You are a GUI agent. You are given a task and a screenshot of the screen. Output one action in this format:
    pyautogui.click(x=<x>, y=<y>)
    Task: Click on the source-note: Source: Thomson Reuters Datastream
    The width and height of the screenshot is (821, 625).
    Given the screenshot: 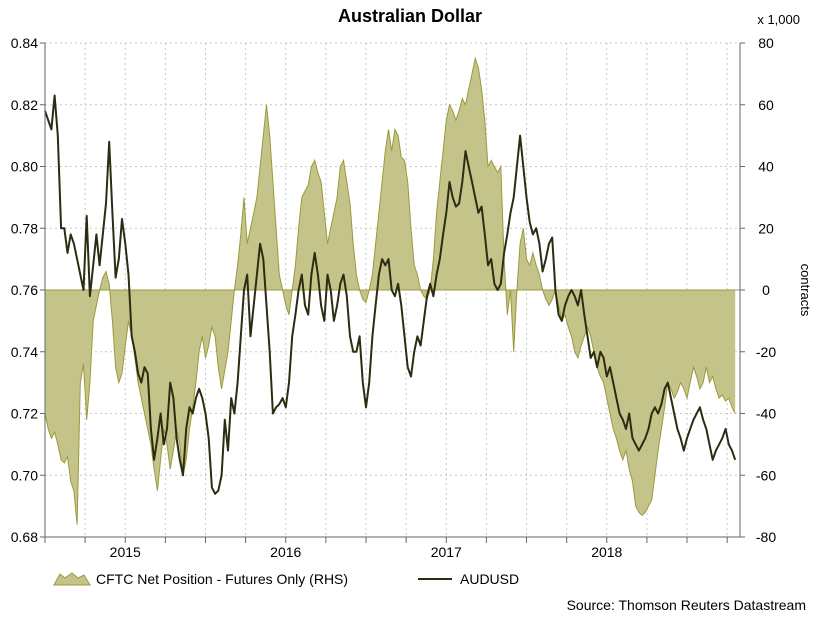 What is the action you would take?
    pyautogui.click(x=686, y=605)
    